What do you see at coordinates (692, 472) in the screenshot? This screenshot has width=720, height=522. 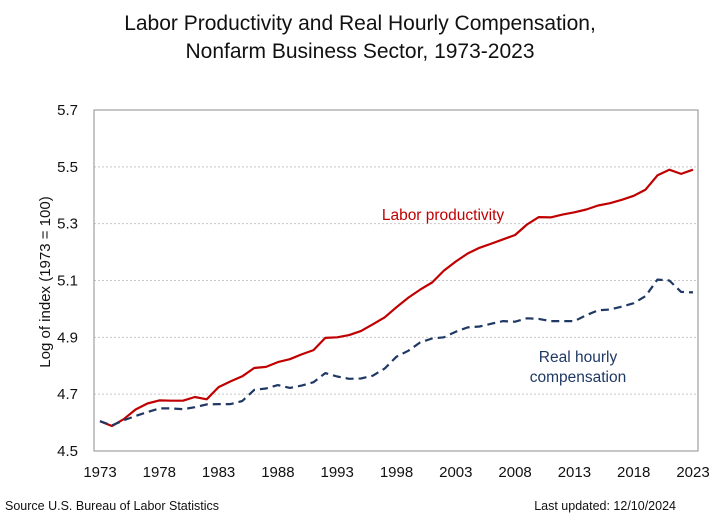 I see `x-tick-label: 2023` at bounding box center [692, 472].